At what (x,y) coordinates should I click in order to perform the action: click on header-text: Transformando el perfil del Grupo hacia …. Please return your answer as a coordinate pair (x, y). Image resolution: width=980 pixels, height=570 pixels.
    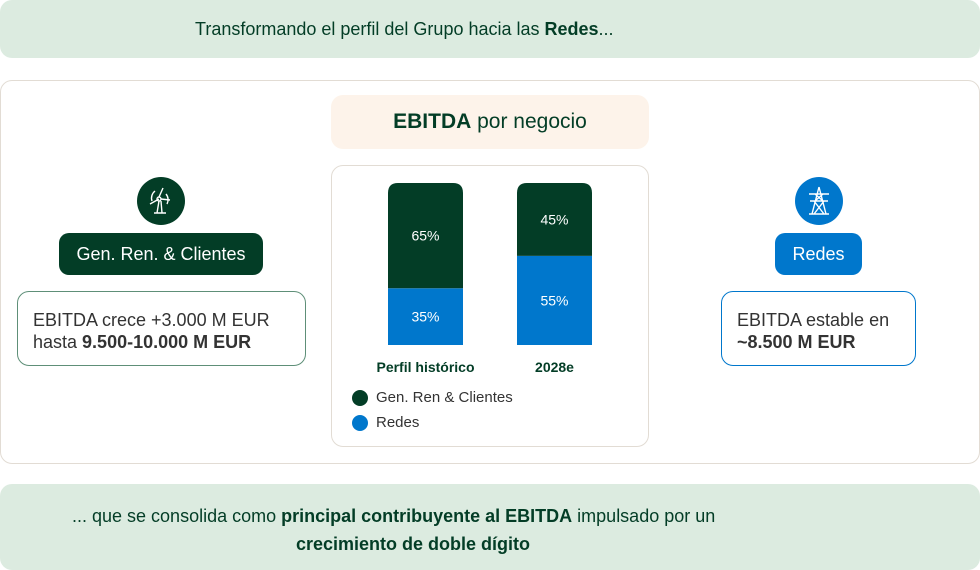
    Looking at the image, I should click on (370, 29).